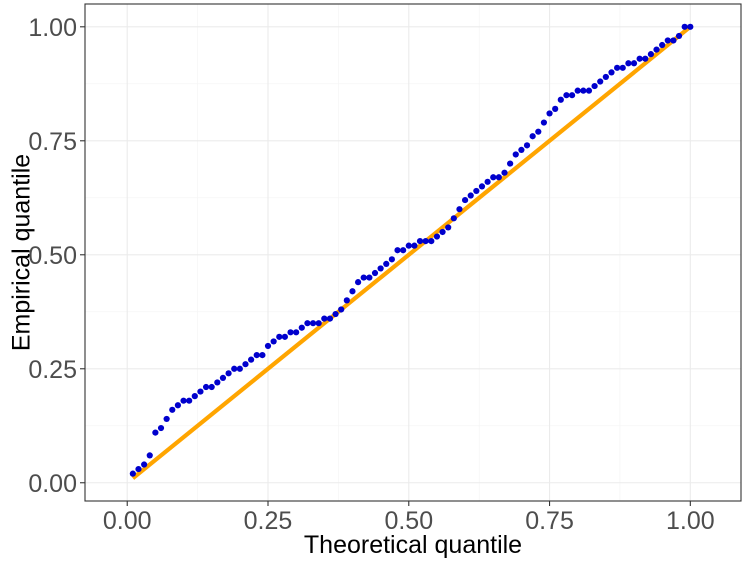 This screenshot has width=747, height=561. What do you see at coordinates (52, 28) in the screenshot?
I see `y-tick-label: 1.00` at bounding box center [52, 28].